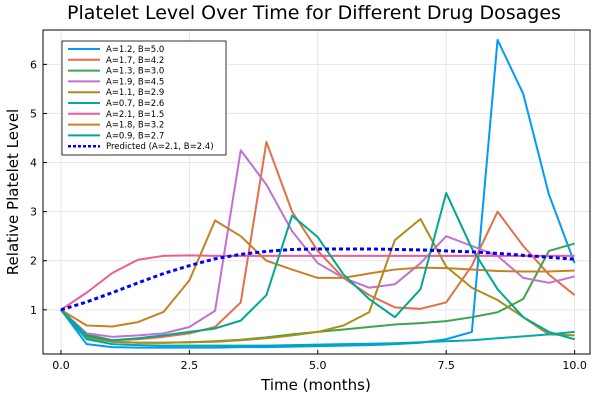 The height and width of the screenshot is (400, 600). What do you see at coordinates (61, 365) in the screenshot?
I see `x-tick-label: 0.0` at bounding box center [61, 365].